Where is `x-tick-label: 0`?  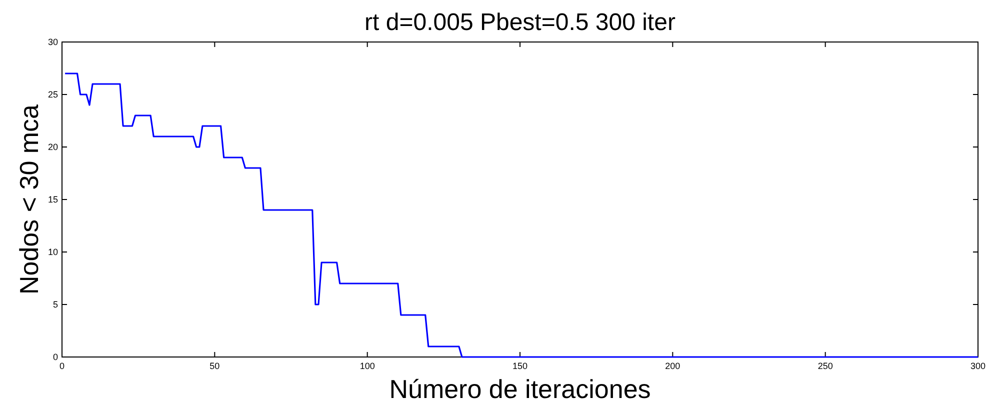 x-tick-label: 0 is located at coordinates (62, 366).